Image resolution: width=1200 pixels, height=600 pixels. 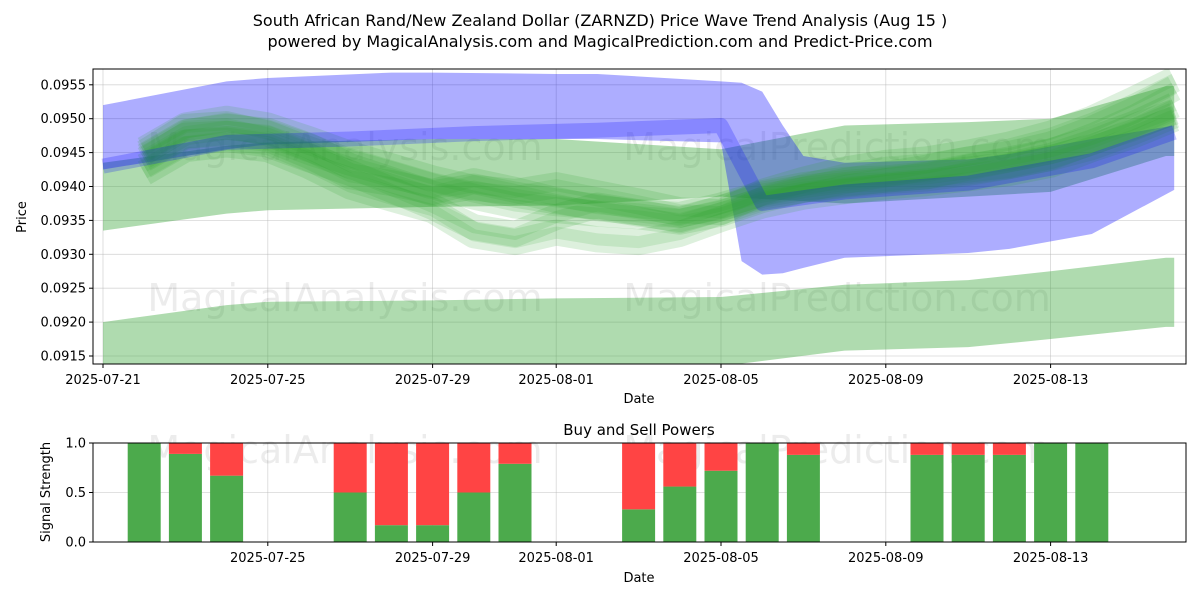 What do you see at coordinates (721, 380) in the screenshot?
I see `main-x-tick-label: 2025-08-05` at bounding box center [721, 380].